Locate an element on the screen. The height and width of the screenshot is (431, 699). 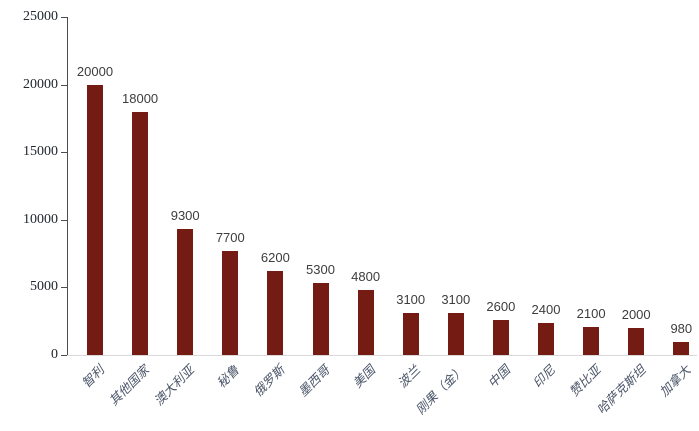
x-axis-category-label: 其他国家 is located at coordinates (129, 386).